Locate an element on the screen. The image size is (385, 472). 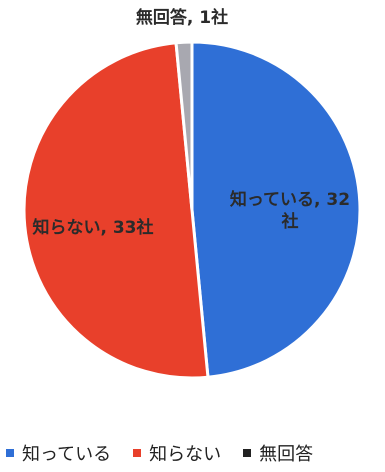
legend: 知っている 知らない 無回答 is located at coordinates (159, 453).